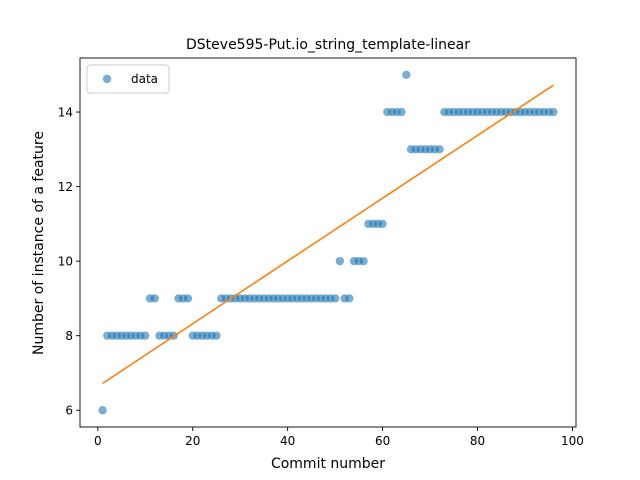 Image resolution: width=640 pixels, height=480 pixels. What do you see at coordinates (144, 79) in the screenshot?
I see `legend-label: data` at bounding box center [144, 79].